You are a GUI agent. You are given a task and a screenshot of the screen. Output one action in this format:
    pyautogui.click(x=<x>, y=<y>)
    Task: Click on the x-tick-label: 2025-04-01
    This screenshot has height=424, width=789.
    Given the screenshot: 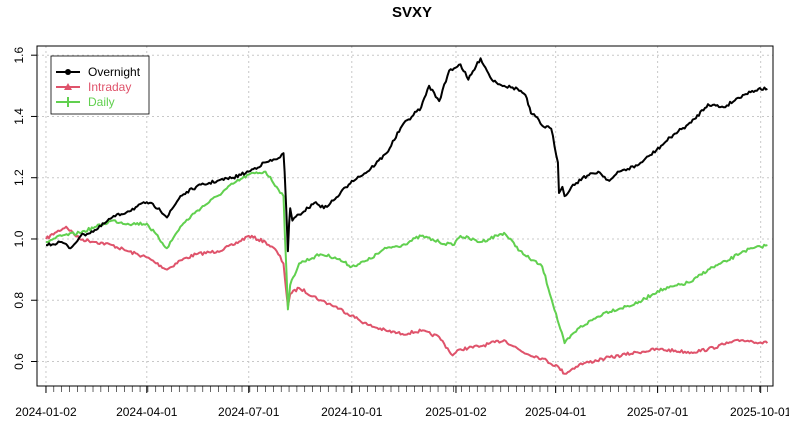 What is the action you would take?
    pyautogui.click(x=556, y=412)
    